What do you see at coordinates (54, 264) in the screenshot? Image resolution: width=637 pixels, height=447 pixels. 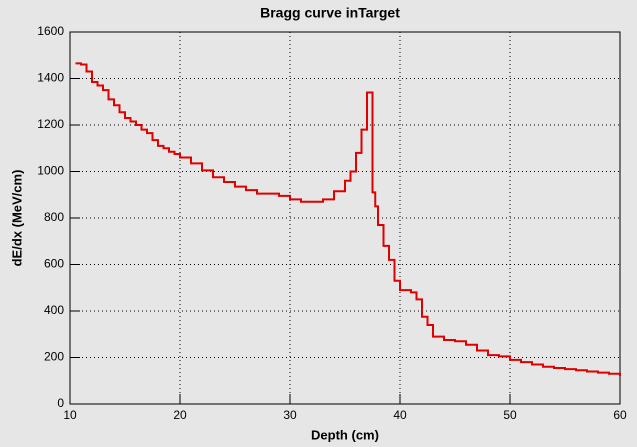 I see `y-tick-label: 600` at bounding box center [54, 264].